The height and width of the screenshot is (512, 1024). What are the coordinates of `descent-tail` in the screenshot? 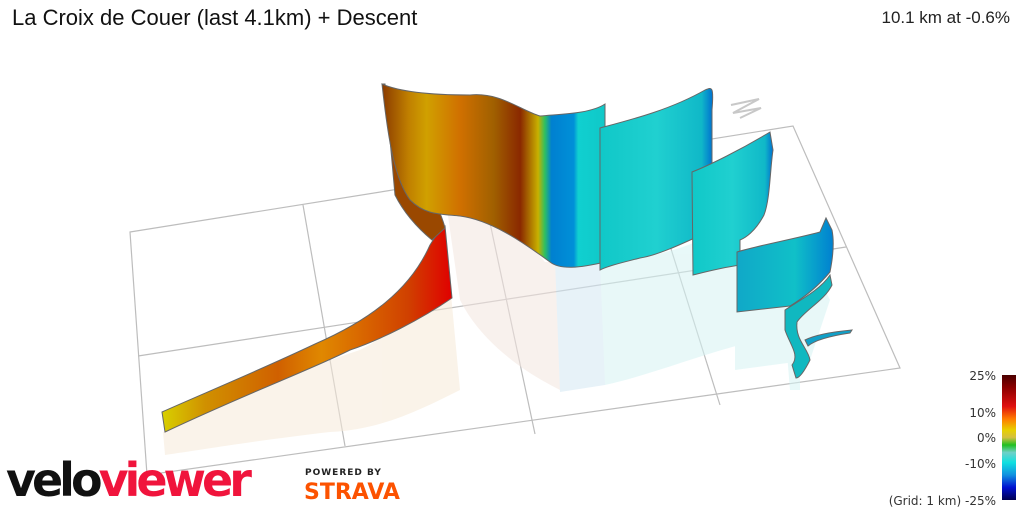 It's located at (828, 338).